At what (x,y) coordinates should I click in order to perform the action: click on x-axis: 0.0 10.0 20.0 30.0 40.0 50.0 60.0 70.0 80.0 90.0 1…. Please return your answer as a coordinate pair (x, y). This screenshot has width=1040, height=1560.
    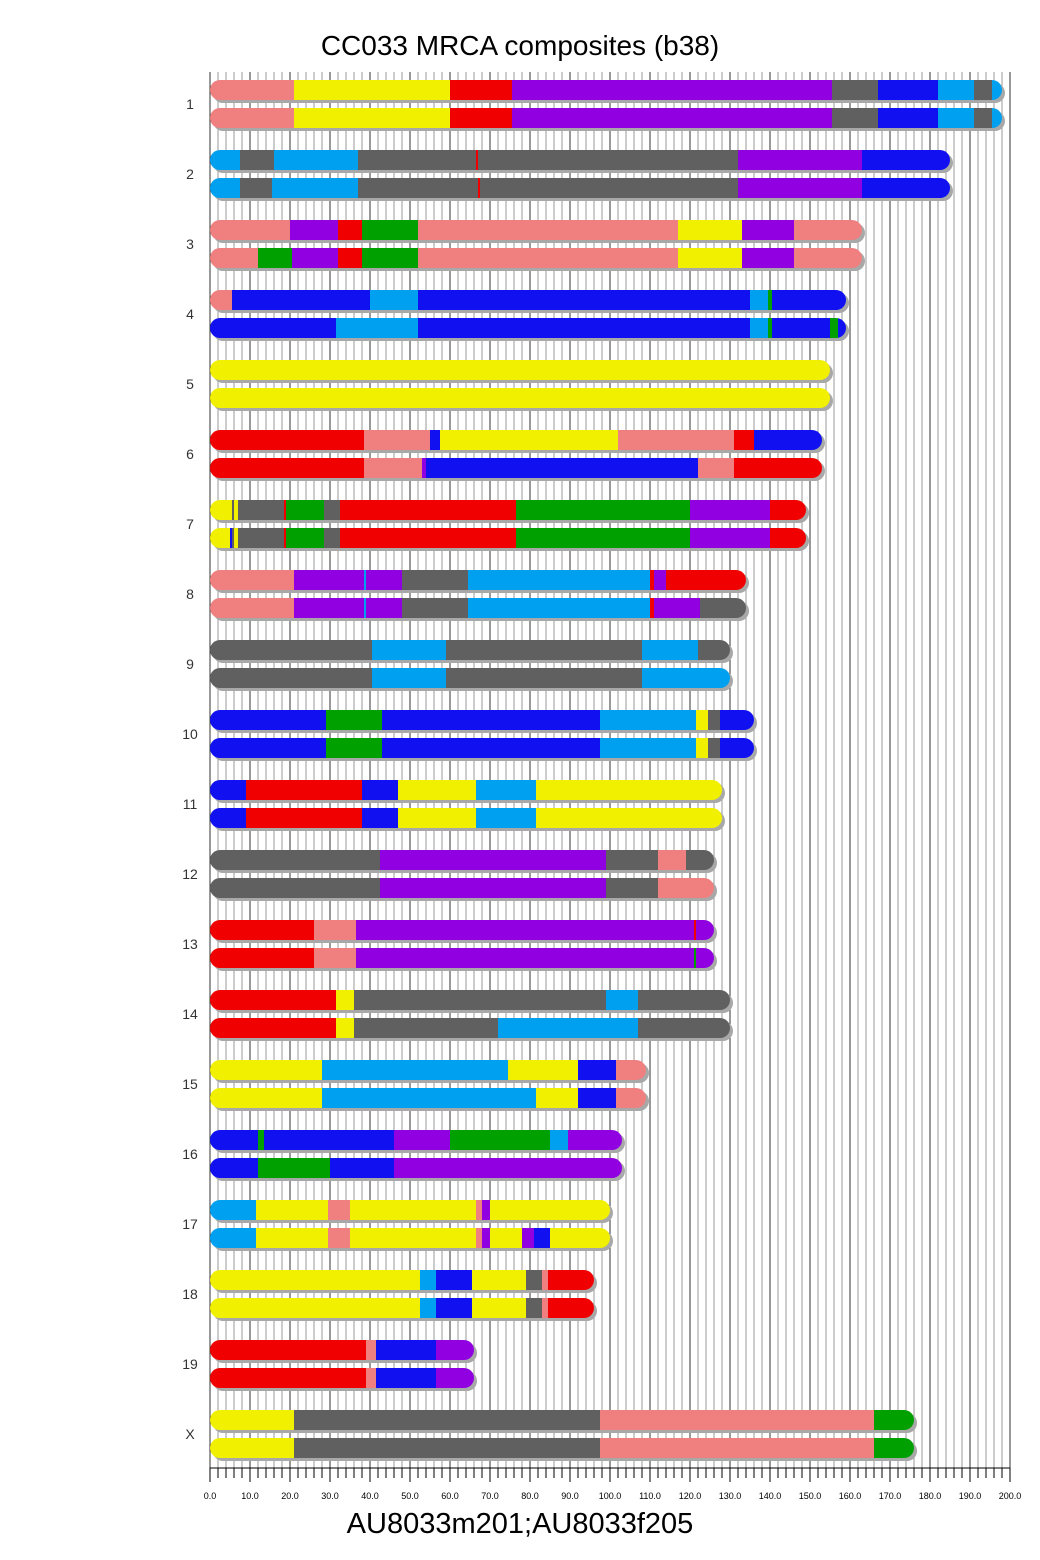
    Looking at the image, I should click on (612, 1484).